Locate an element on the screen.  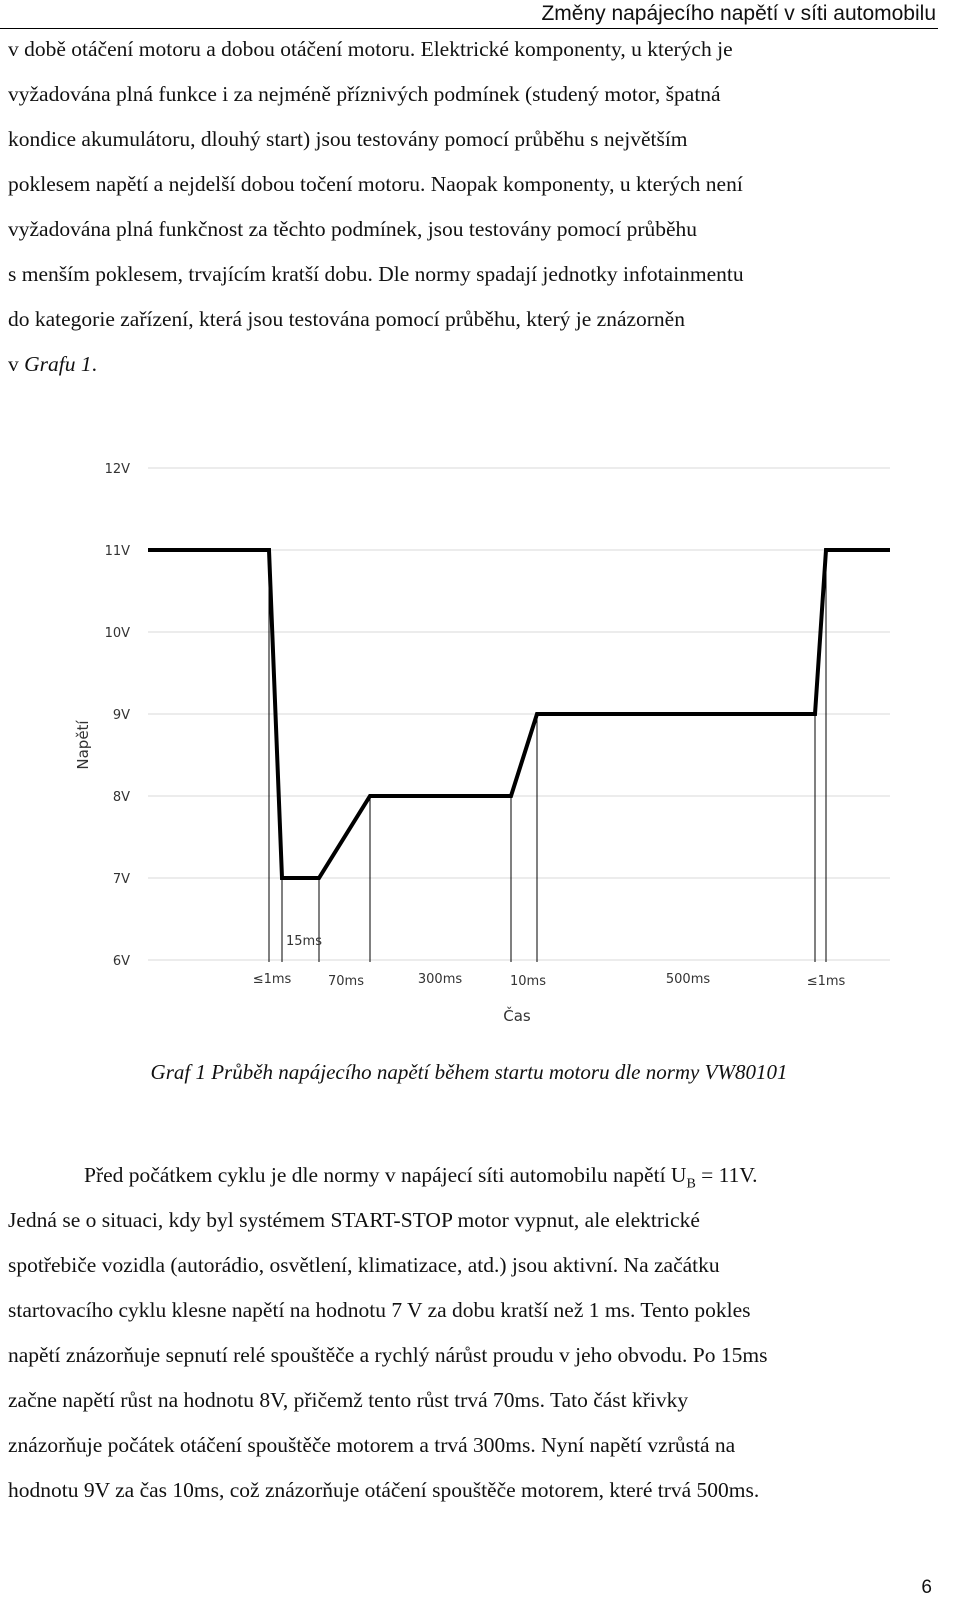
y-tick-label: 11V is located at coordinates (118, 551).